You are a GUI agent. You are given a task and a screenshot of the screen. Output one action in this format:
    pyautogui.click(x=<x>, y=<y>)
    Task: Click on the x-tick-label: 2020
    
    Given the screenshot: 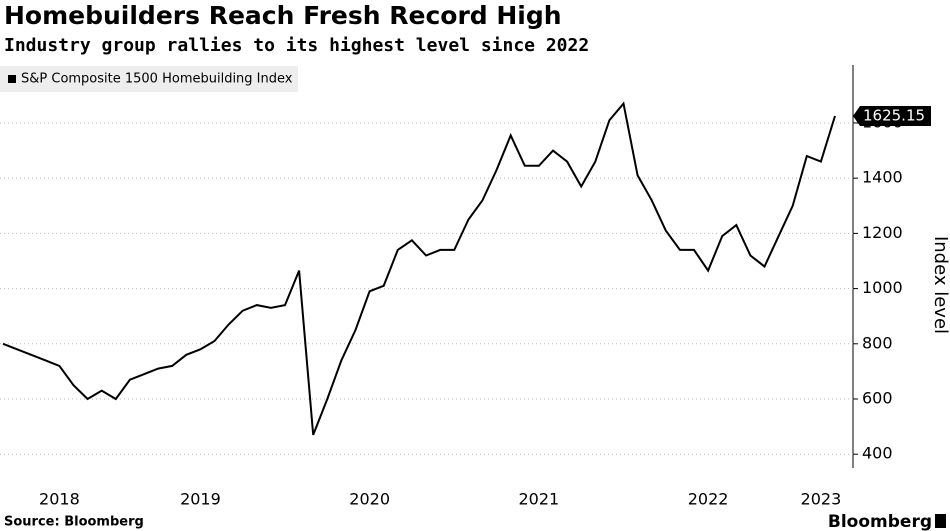 What is the action you would take?
    pyautogui.click(x=369, y=499)
    